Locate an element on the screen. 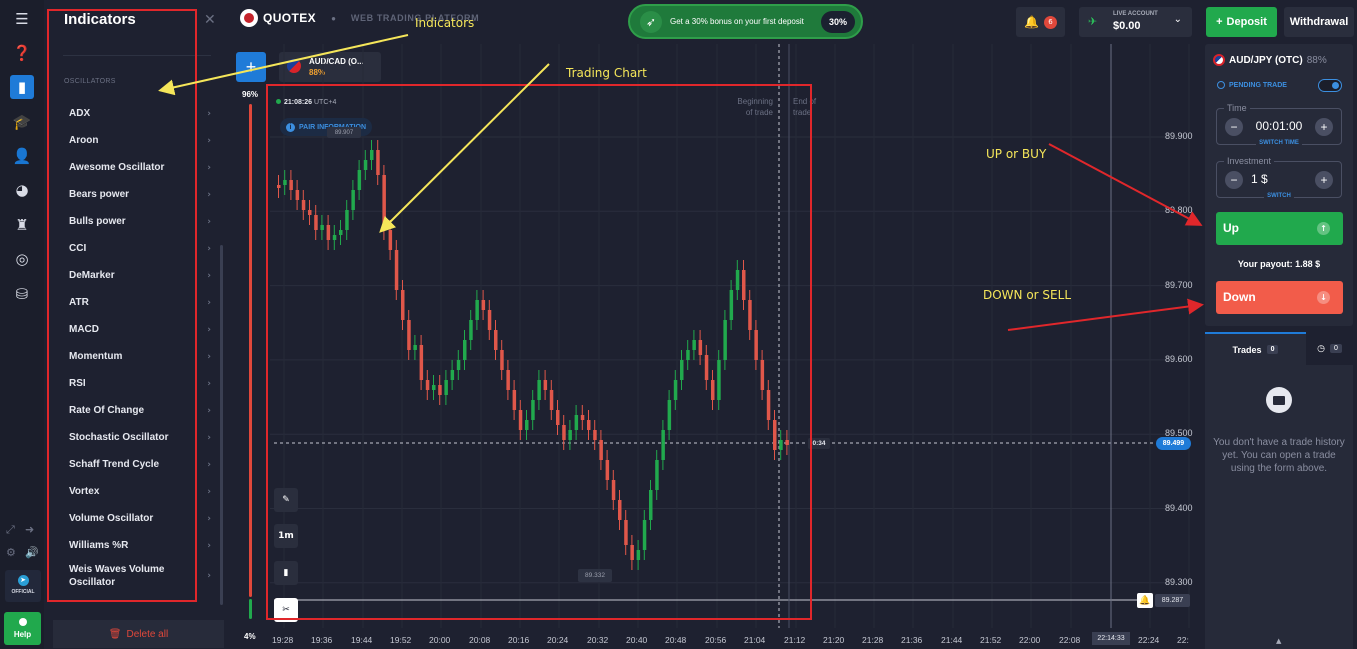  sentiment-down: 4% is located at coordinates (250, 636).